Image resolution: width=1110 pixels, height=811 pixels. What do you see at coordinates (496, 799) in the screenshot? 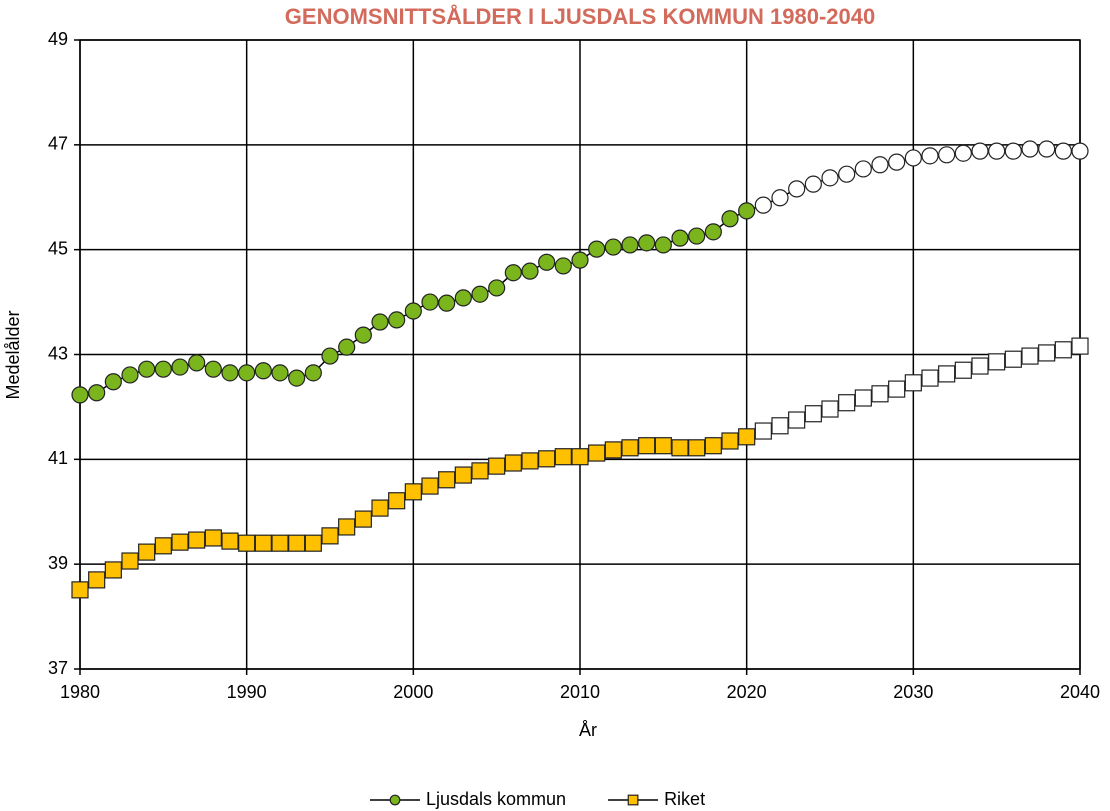
I see `legend-label: Ljusdals kommun` at bounding box center [496, 799].